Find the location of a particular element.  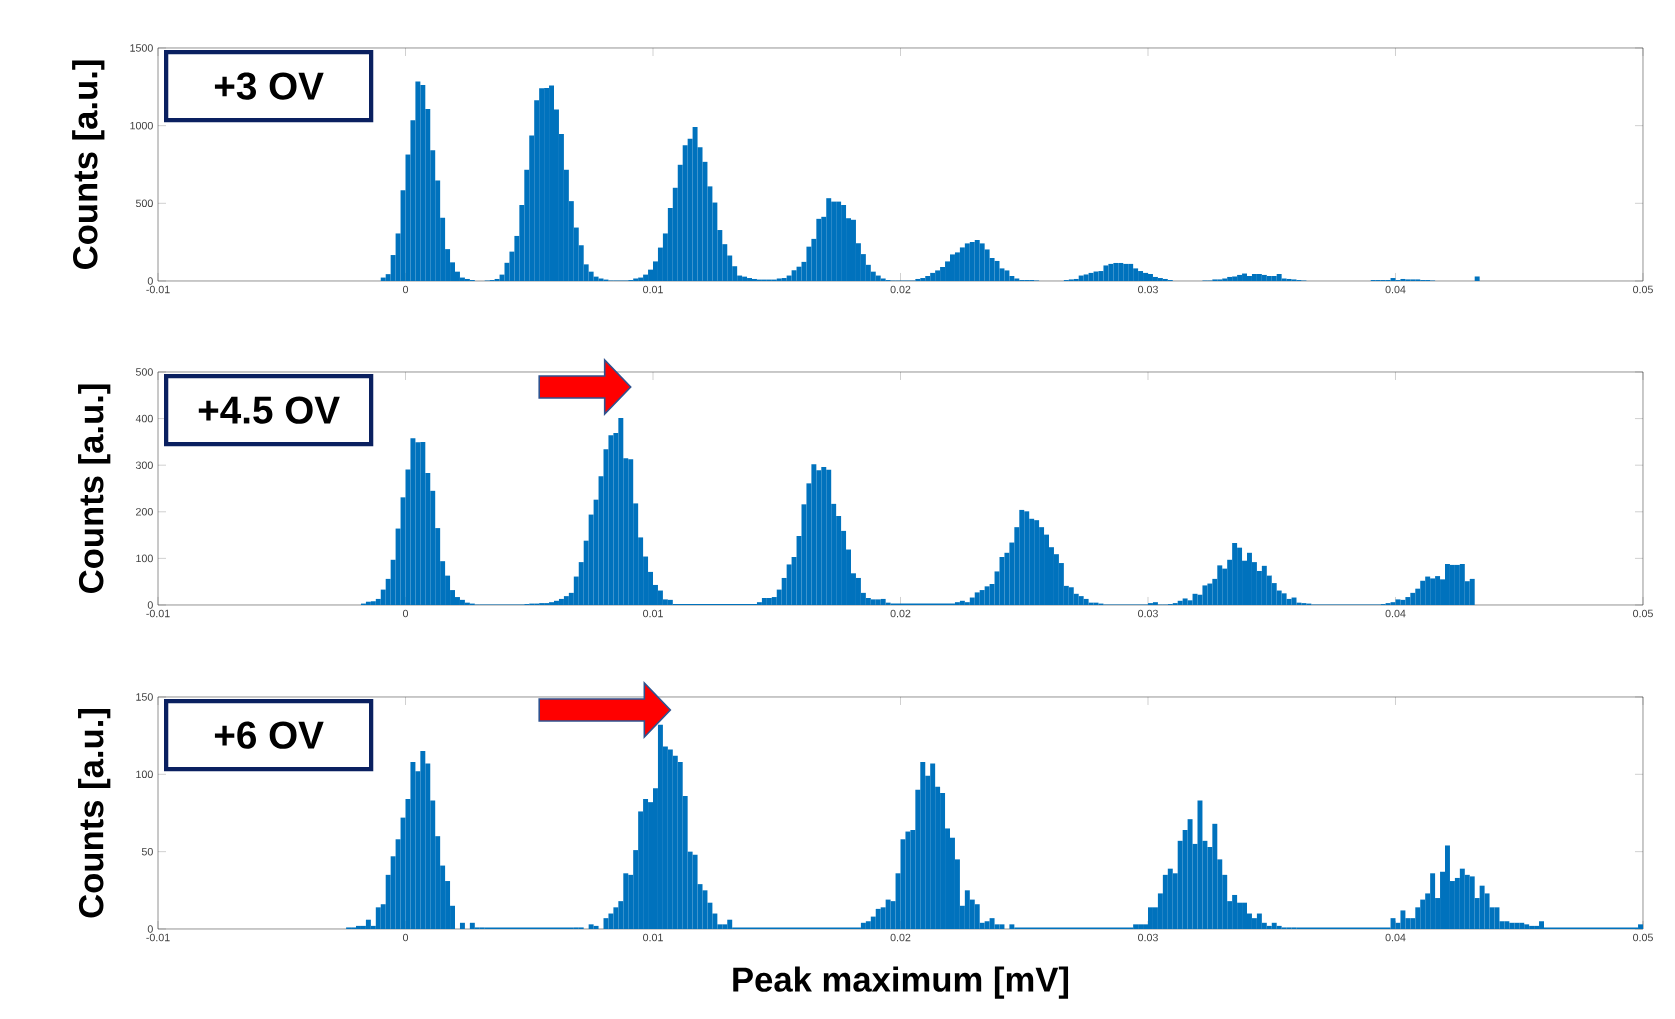

annotation: +4.5 OV is located at coordinates (269, 410).